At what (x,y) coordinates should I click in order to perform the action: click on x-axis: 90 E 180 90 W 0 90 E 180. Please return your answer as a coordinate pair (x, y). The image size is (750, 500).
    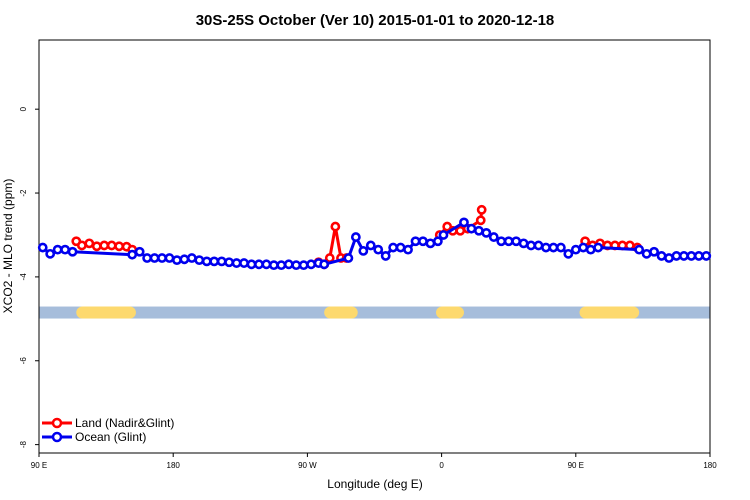
    Looking at the image, I should click on (374, 461).